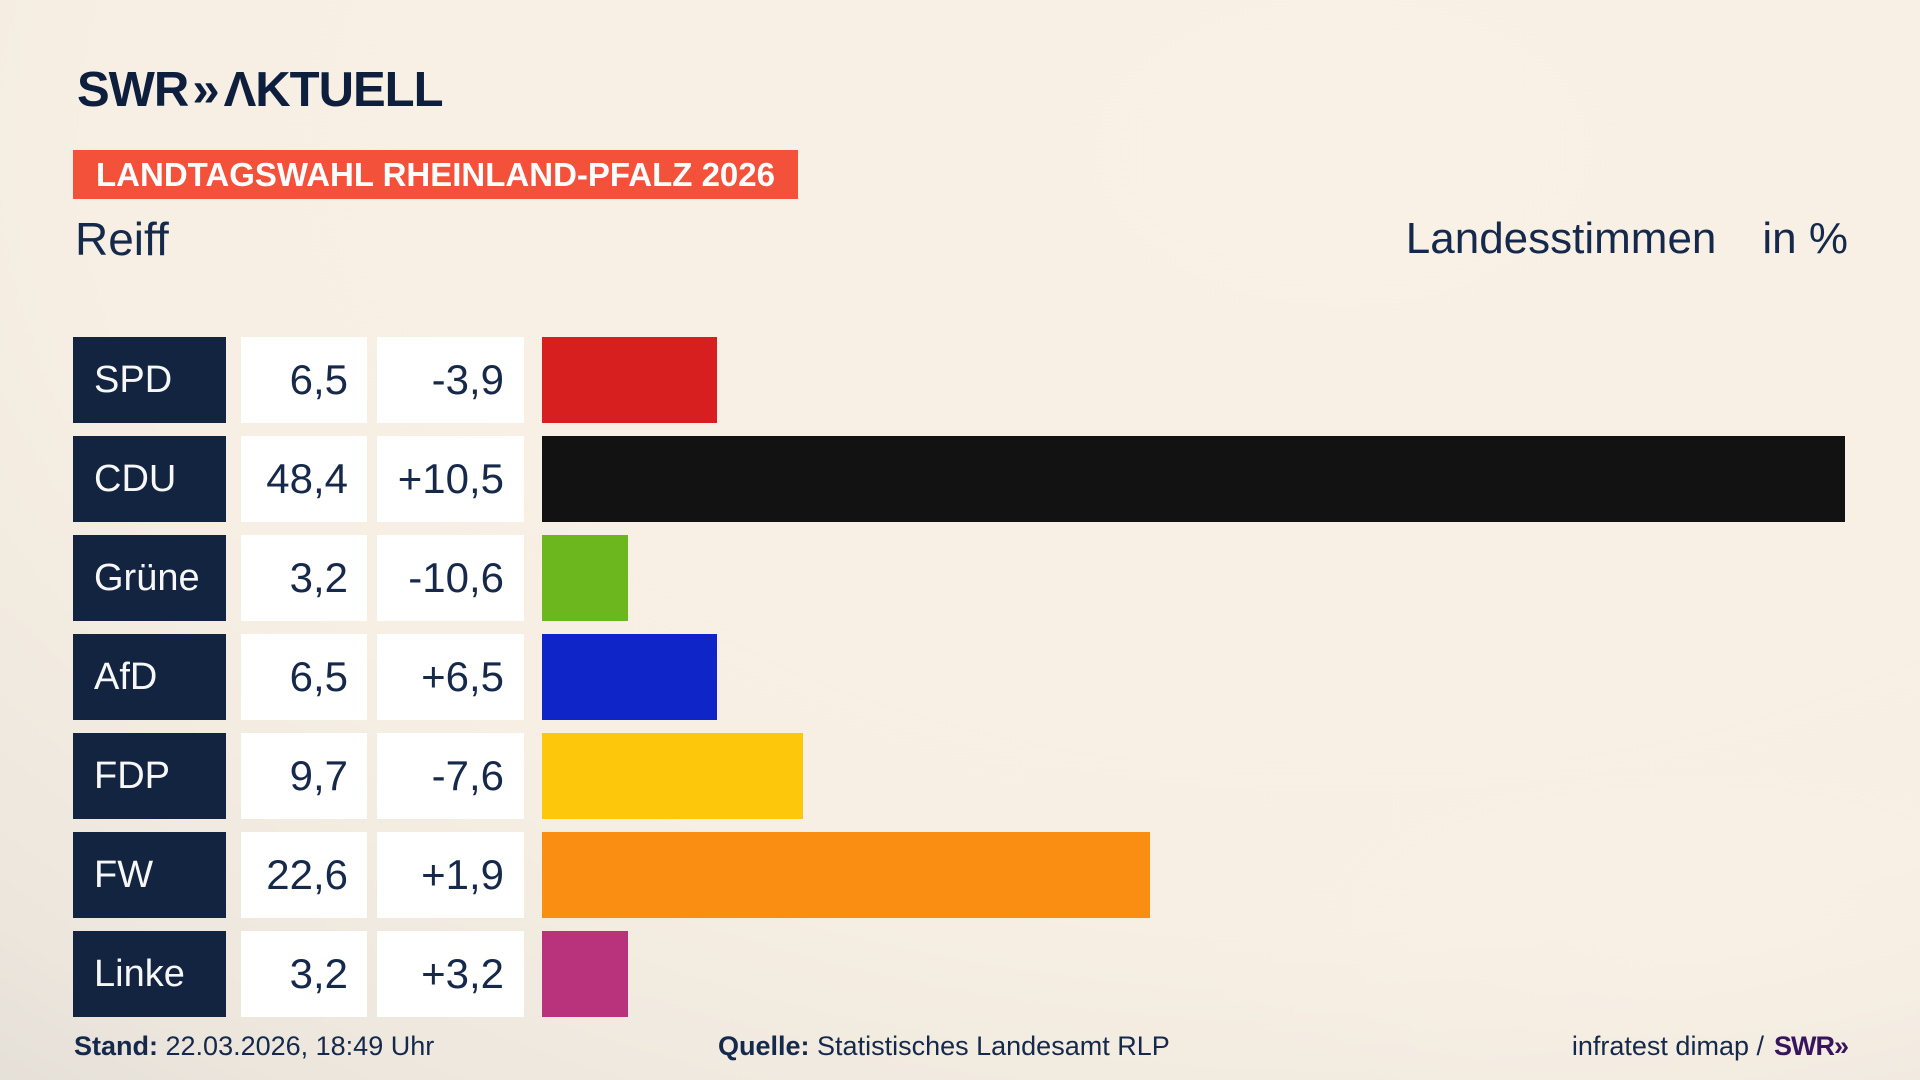 Image resolution: width=1920 pixels, height=1080 pixels. I want to click on party-change: +10,5, so click(450, 479).